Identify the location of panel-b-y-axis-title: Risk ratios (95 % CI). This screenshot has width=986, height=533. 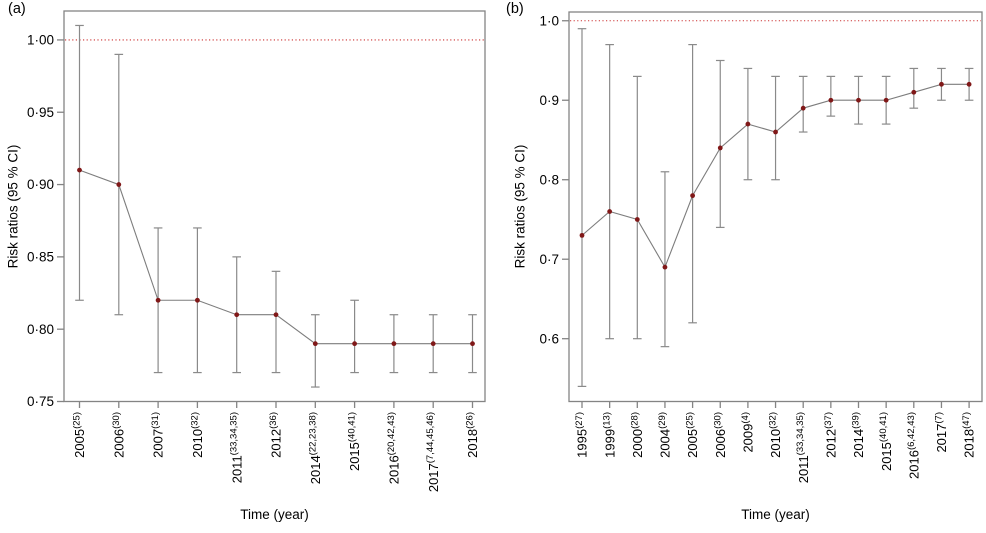
(520, 206).